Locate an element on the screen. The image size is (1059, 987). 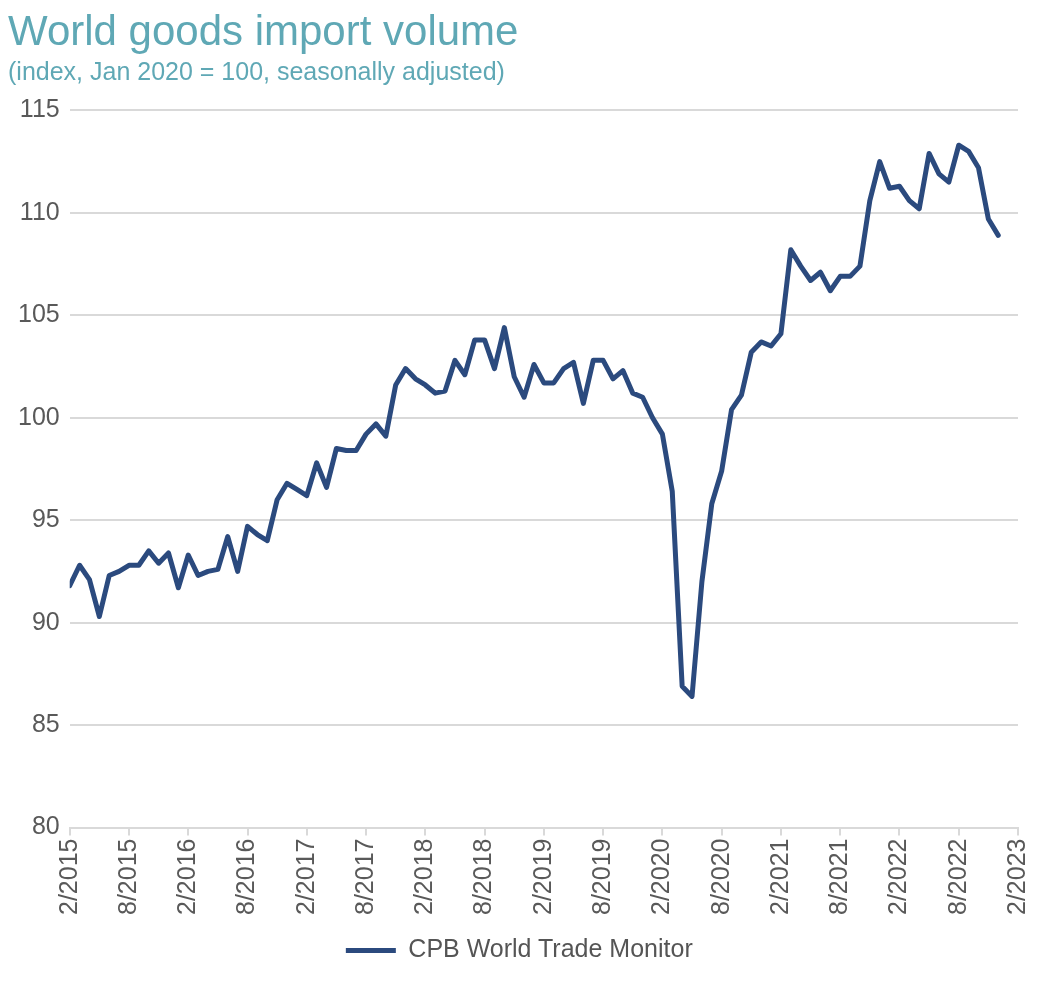
x-tick-label: 8/2022 is located at coordinates (956, 876).